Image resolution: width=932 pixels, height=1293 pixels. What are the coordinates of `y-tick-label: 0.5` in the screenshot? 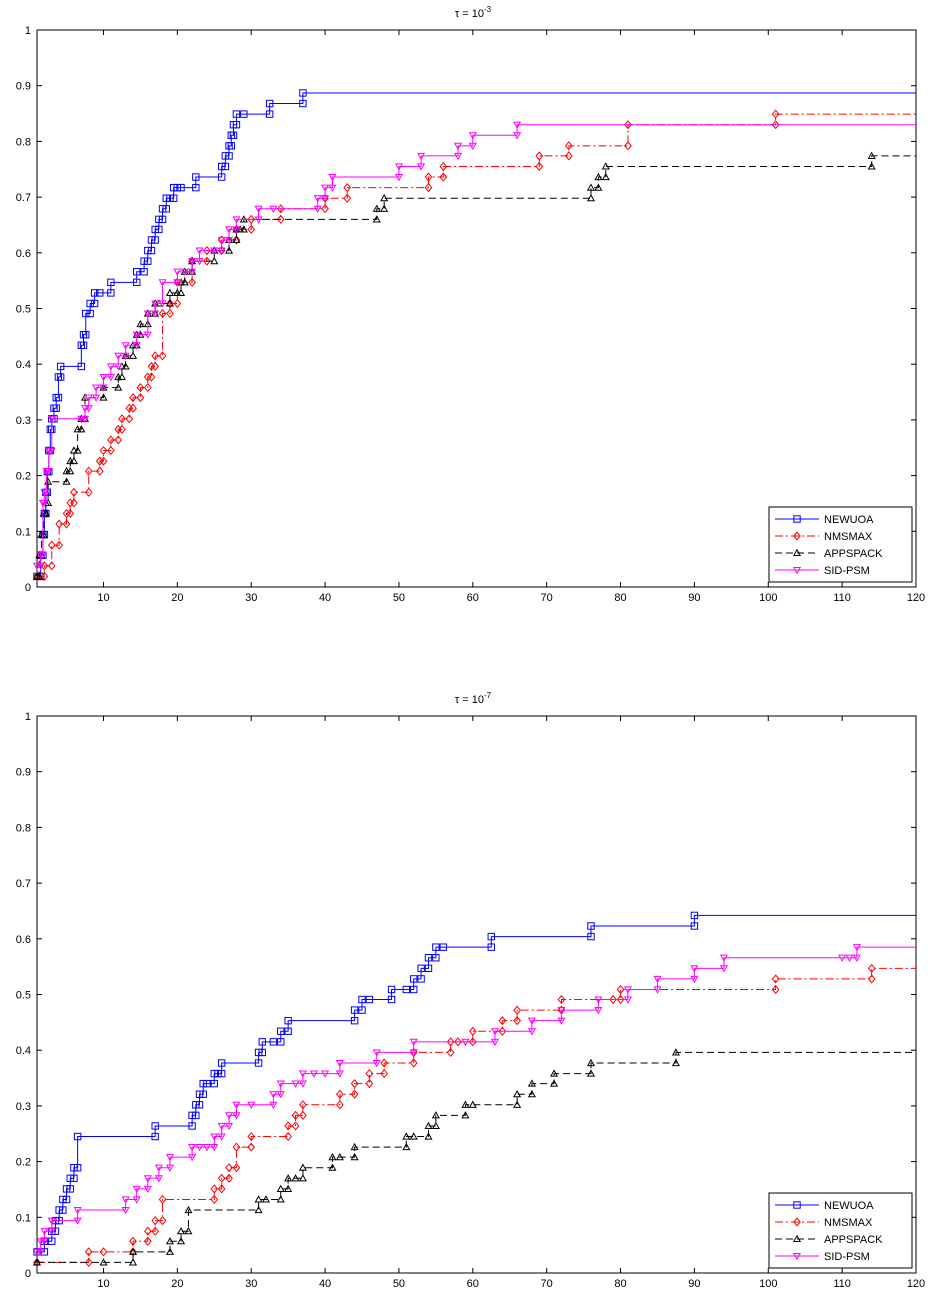 It's located at (23, 996).